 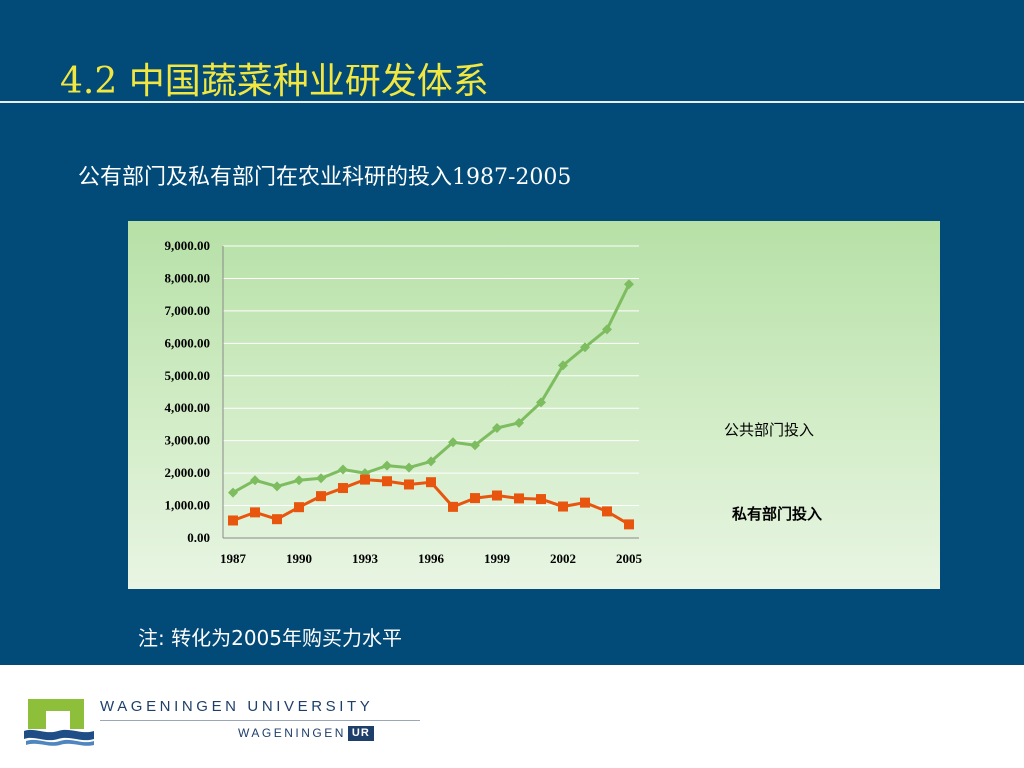 I want to click on legend-public-label: 公共部门投入, so click(x=769, y=430).